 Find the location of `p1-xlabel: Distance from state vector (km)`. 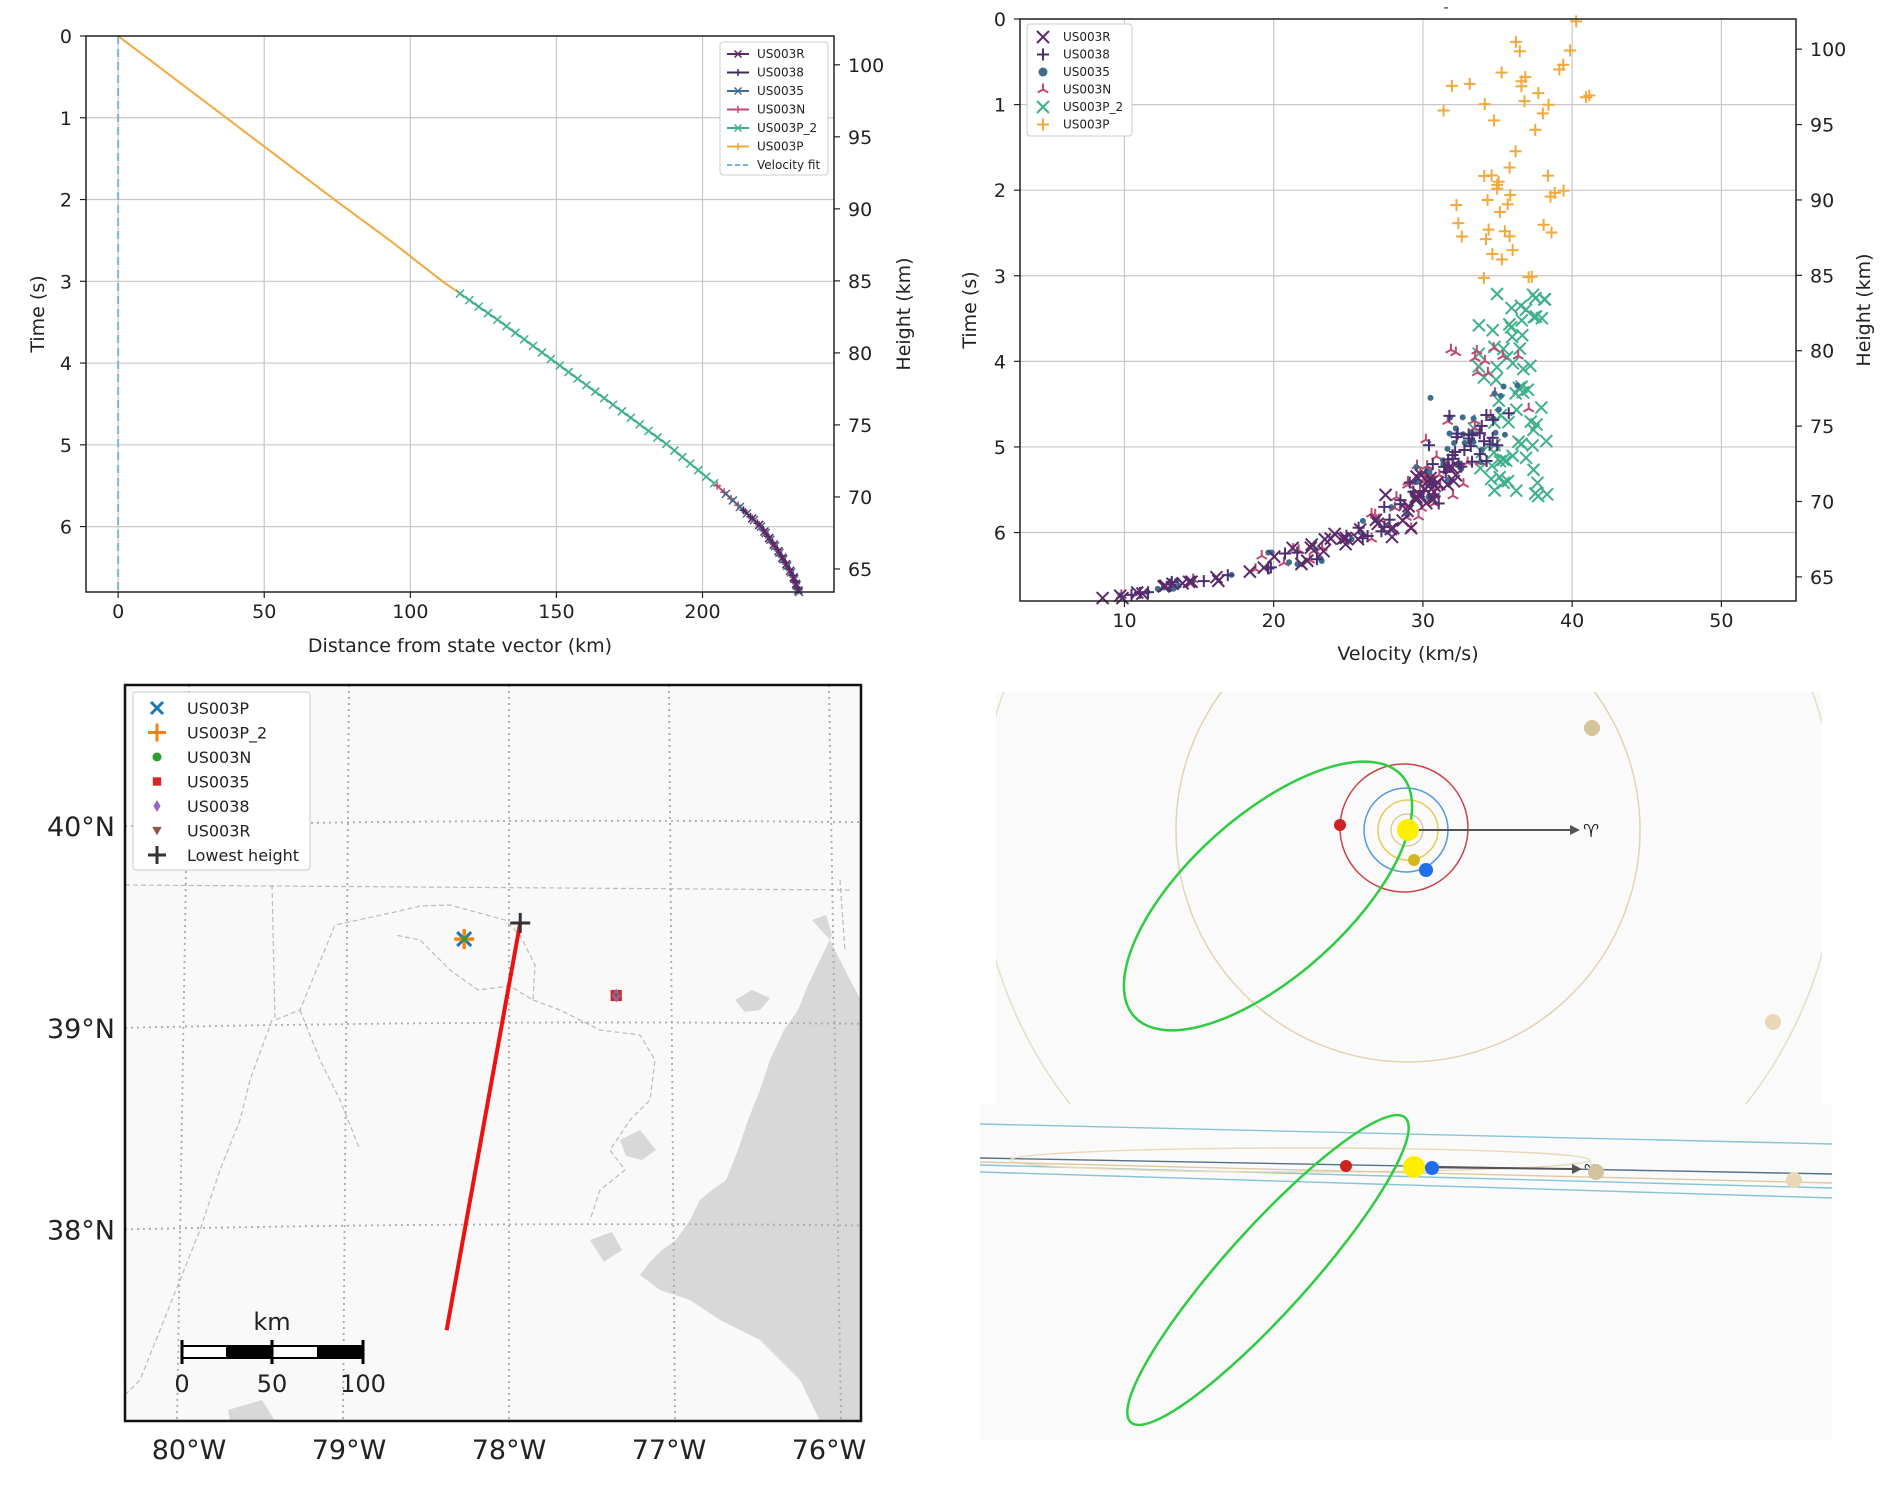

p1-xlabel: Distance from state vector (km) is located at coordinates (460, 646).